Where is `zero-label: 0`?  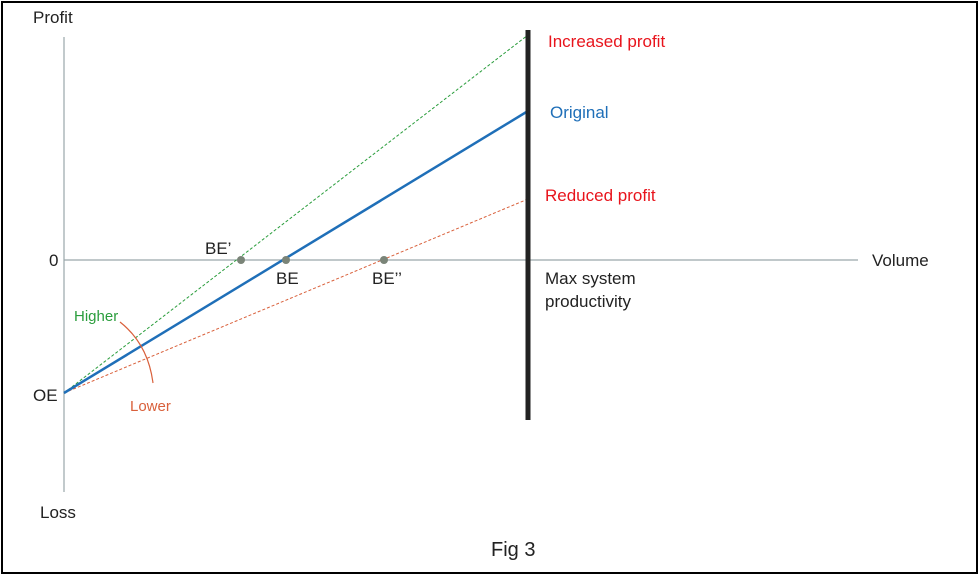
zero-label: 0 is located at coordinates (53, 260).